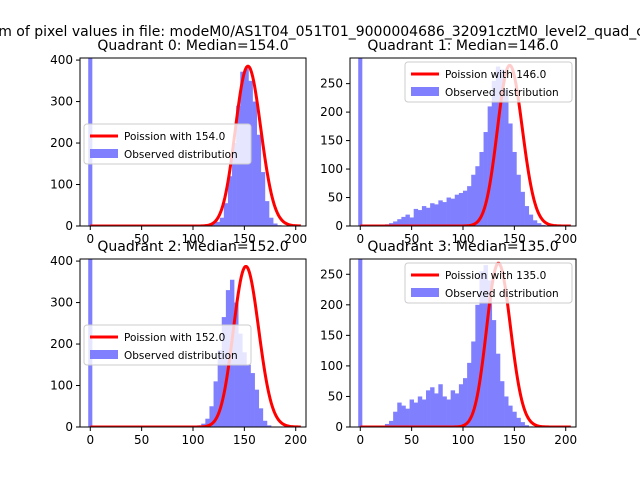  Describe the element at coordinates (452, 142) in the screenshot. I see `observed-histogram` at that location.